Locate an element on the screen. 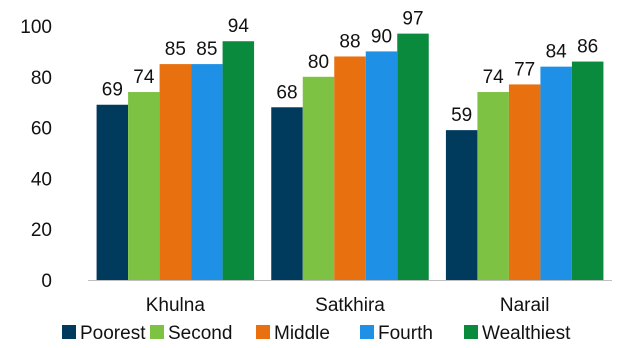 The image size is (626, 348). data-label: 90 is located at coordinates (381, 36).